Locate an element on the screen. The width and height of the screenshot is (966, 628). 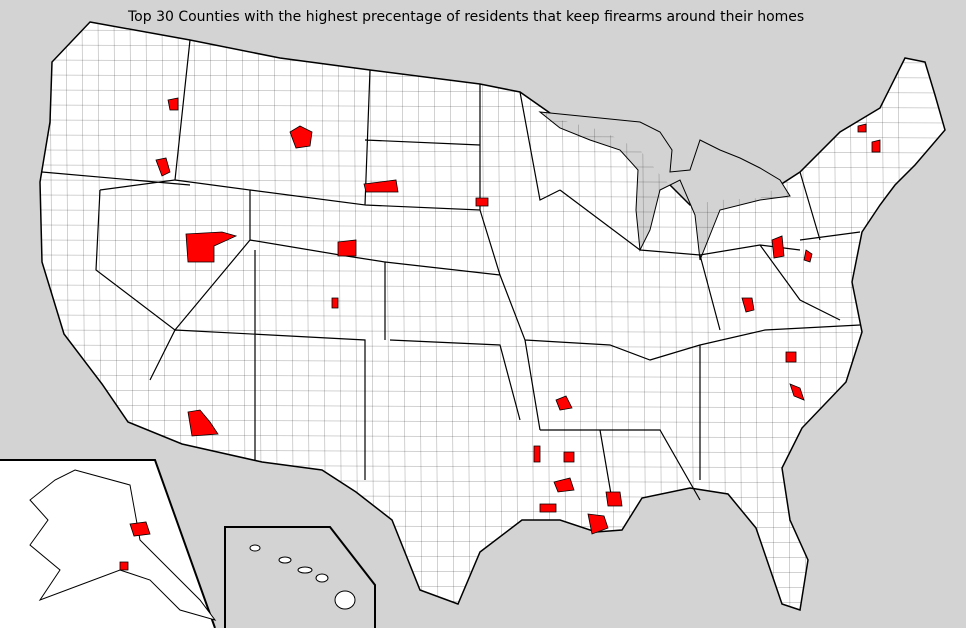
alaska-inset-border is located at coordinates (108, 543).